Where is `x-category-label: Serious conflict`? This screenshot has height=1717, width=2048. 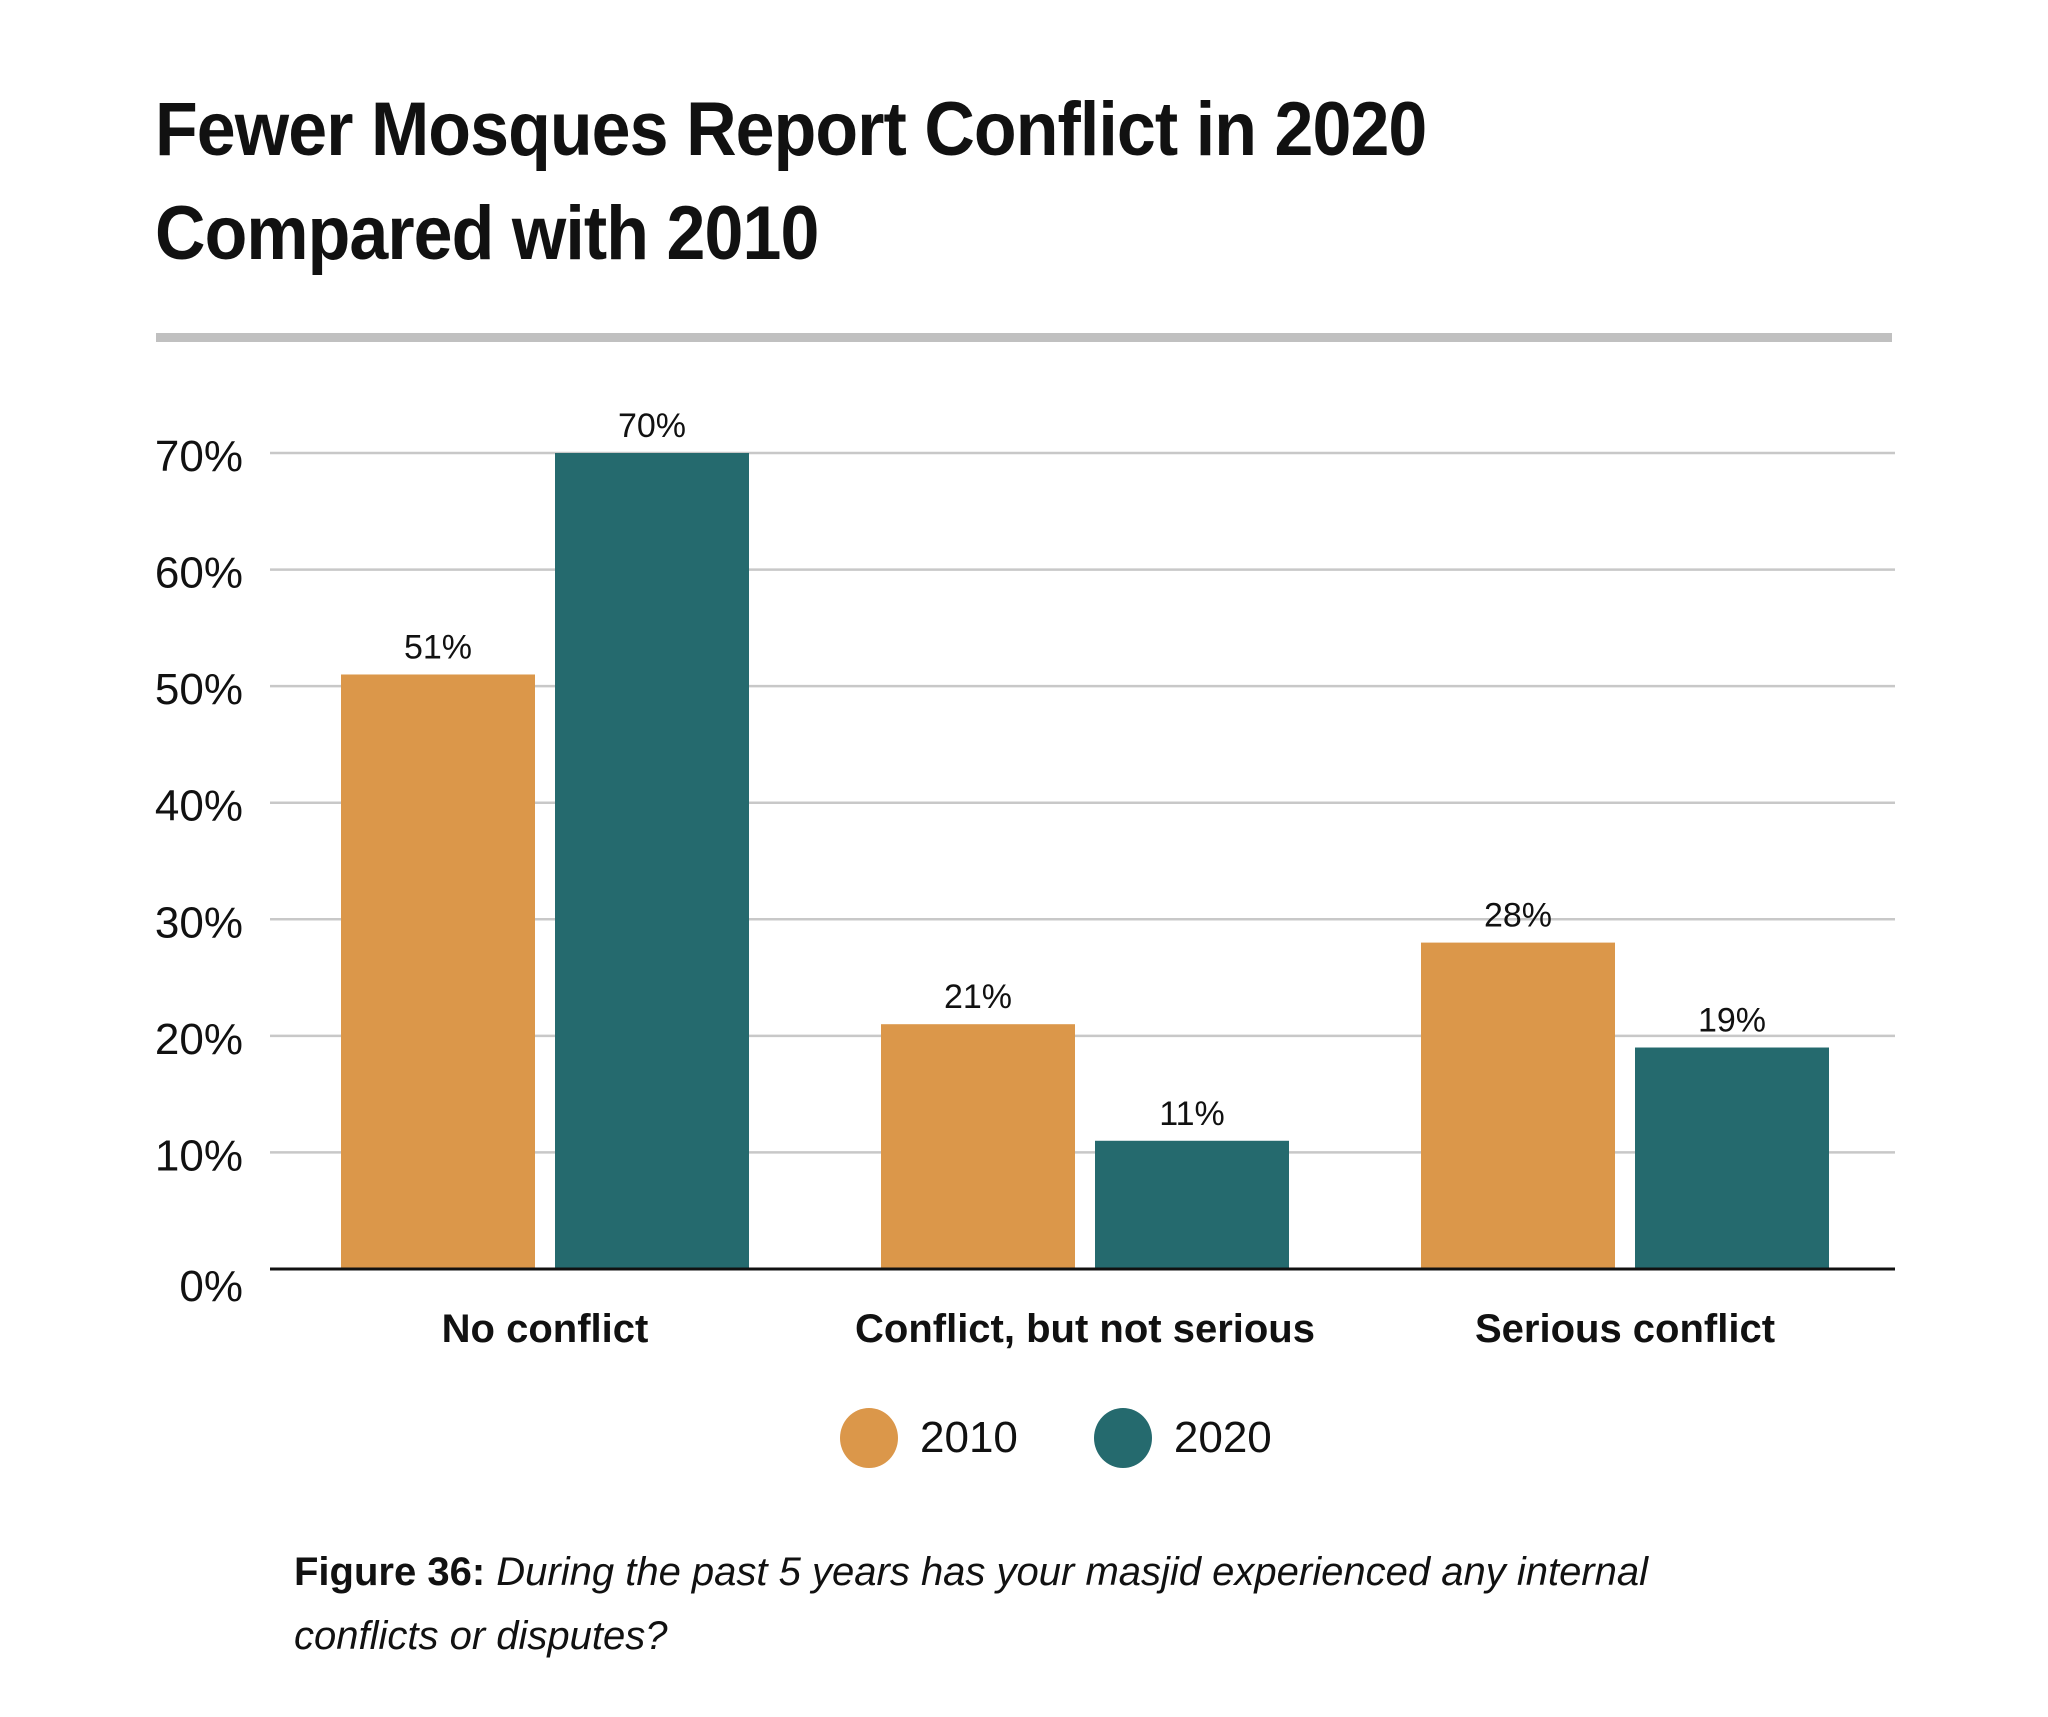 x-category-label: Serious conflict is located at coordinates (1625, 1329).